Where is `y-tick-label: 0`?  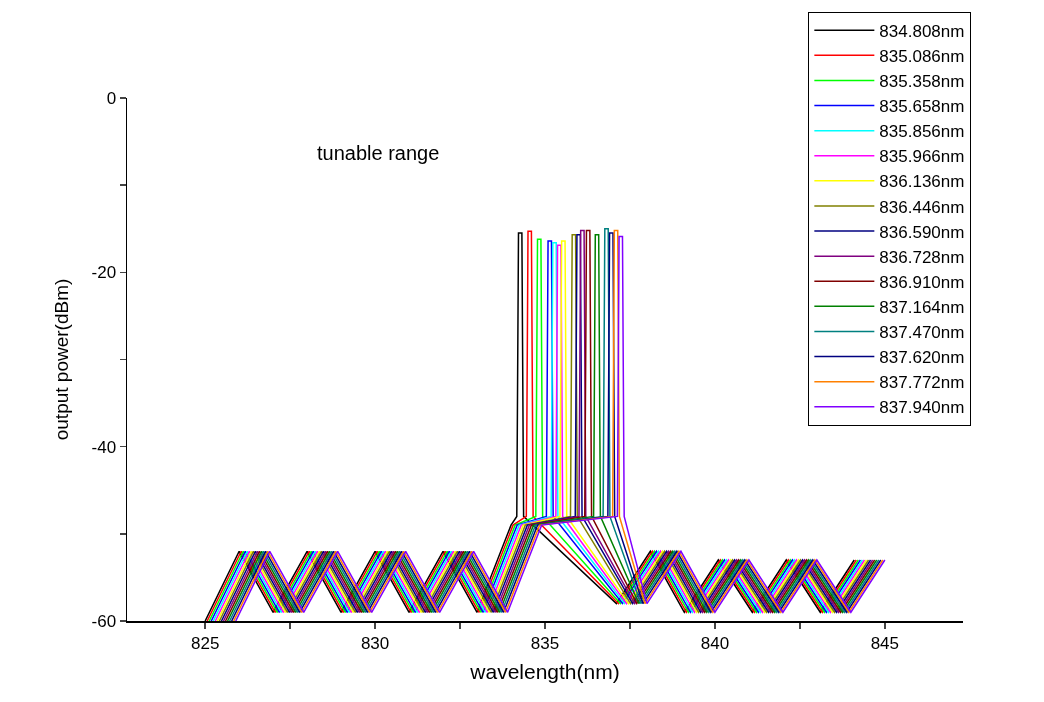
y-tick-label: 0 is located at coordinates (111, 98).